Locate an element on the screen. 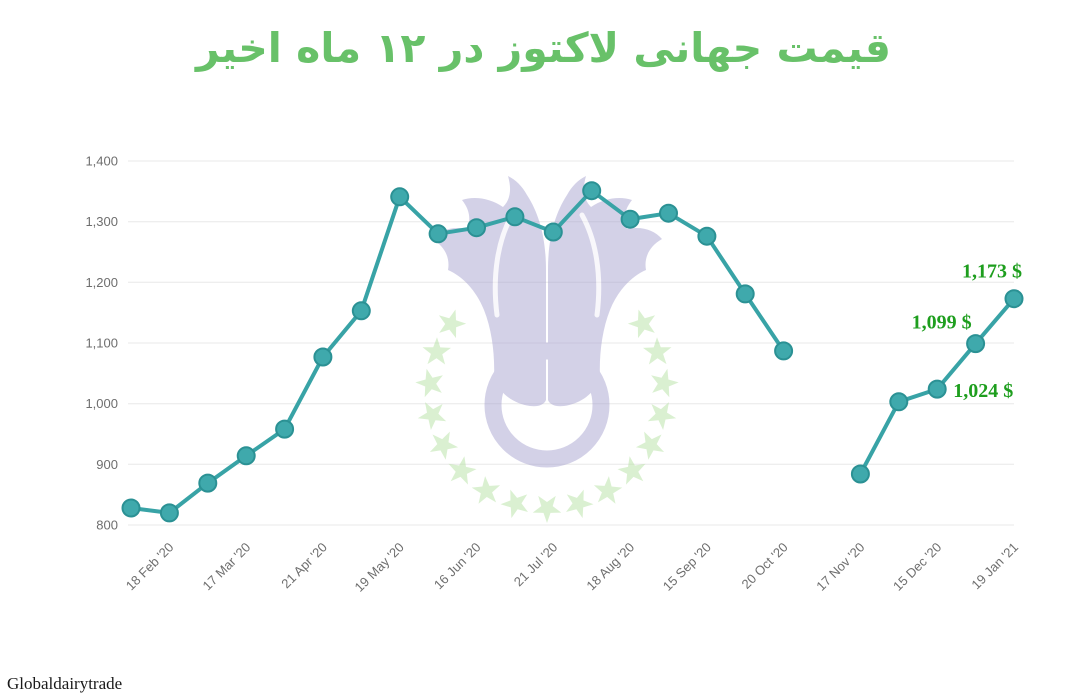 The image size is (1087, 700). x-axis-label: 18 Aug '20 is located at coordinates (610, 567).